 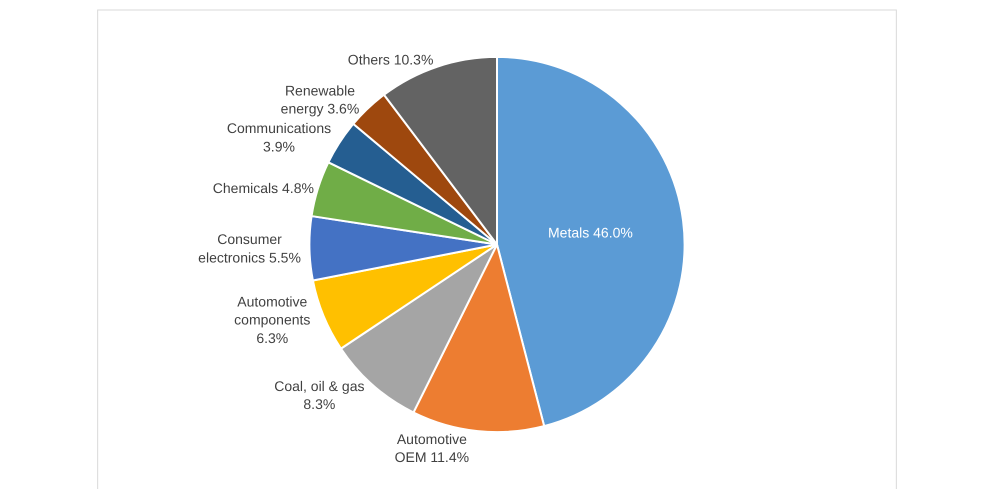 What do you see at coordinates (320, 99) in the screenshot?
I see `slice-label: Renewable energy 3.6%` at bounding box center [320, 99].